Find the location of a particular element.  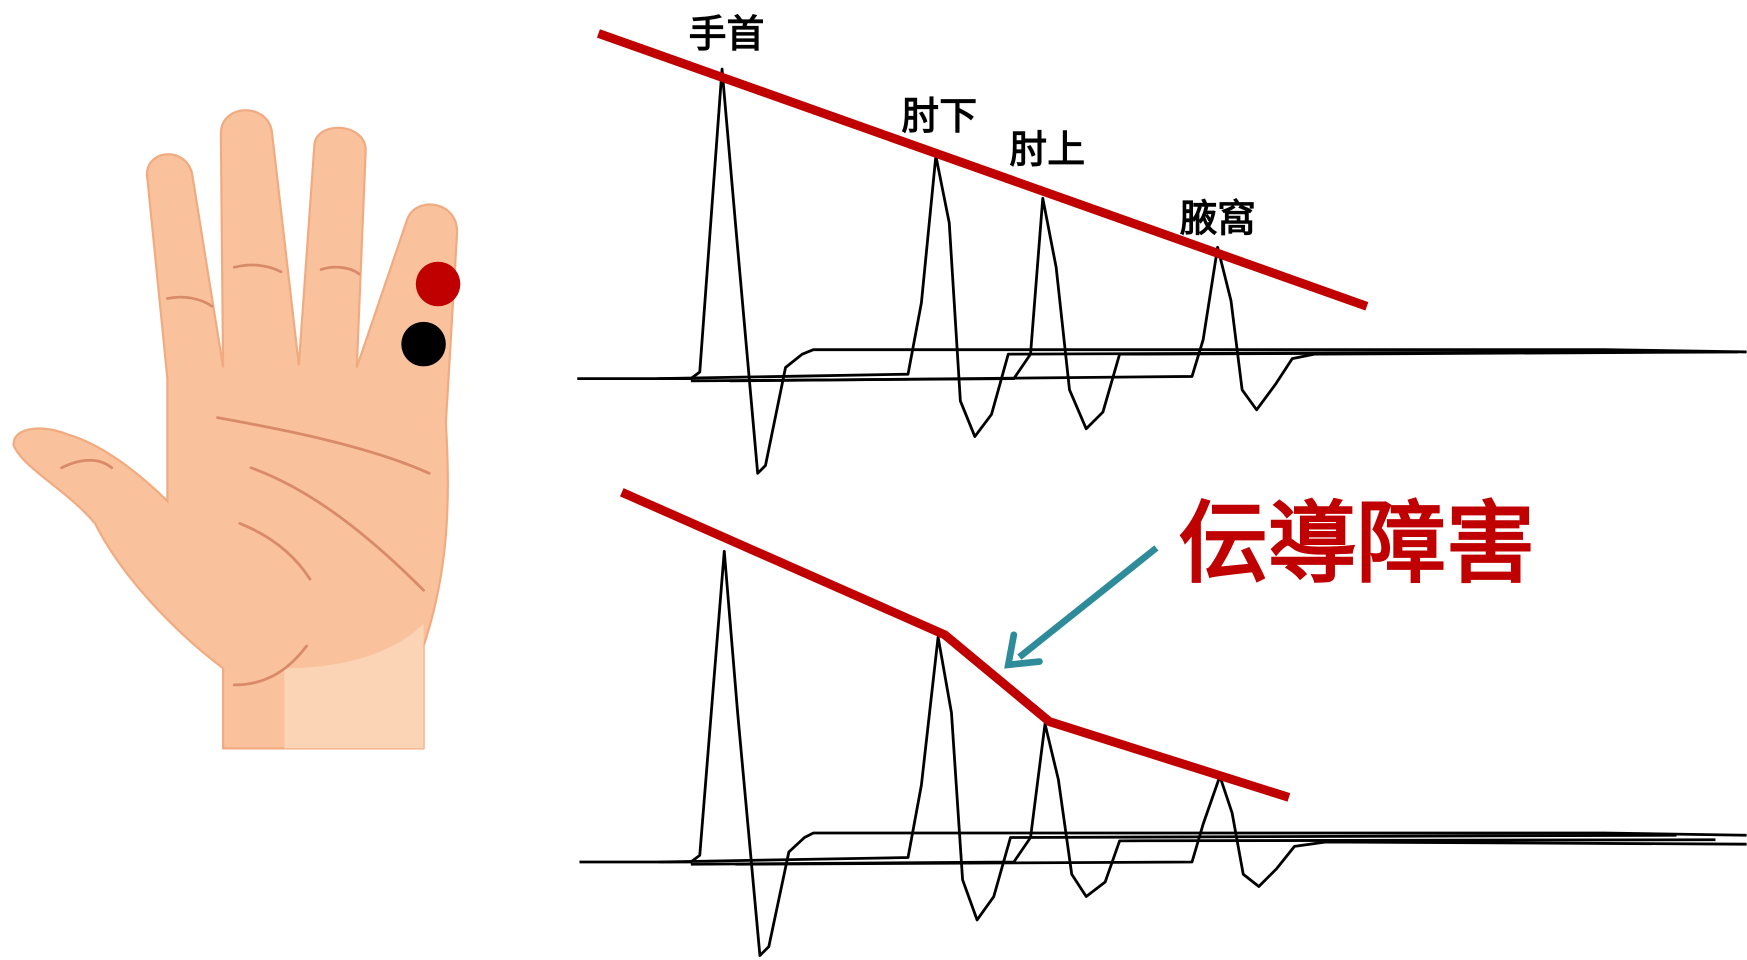

site-label: 肘上 is located at coordinates (1047, 150).